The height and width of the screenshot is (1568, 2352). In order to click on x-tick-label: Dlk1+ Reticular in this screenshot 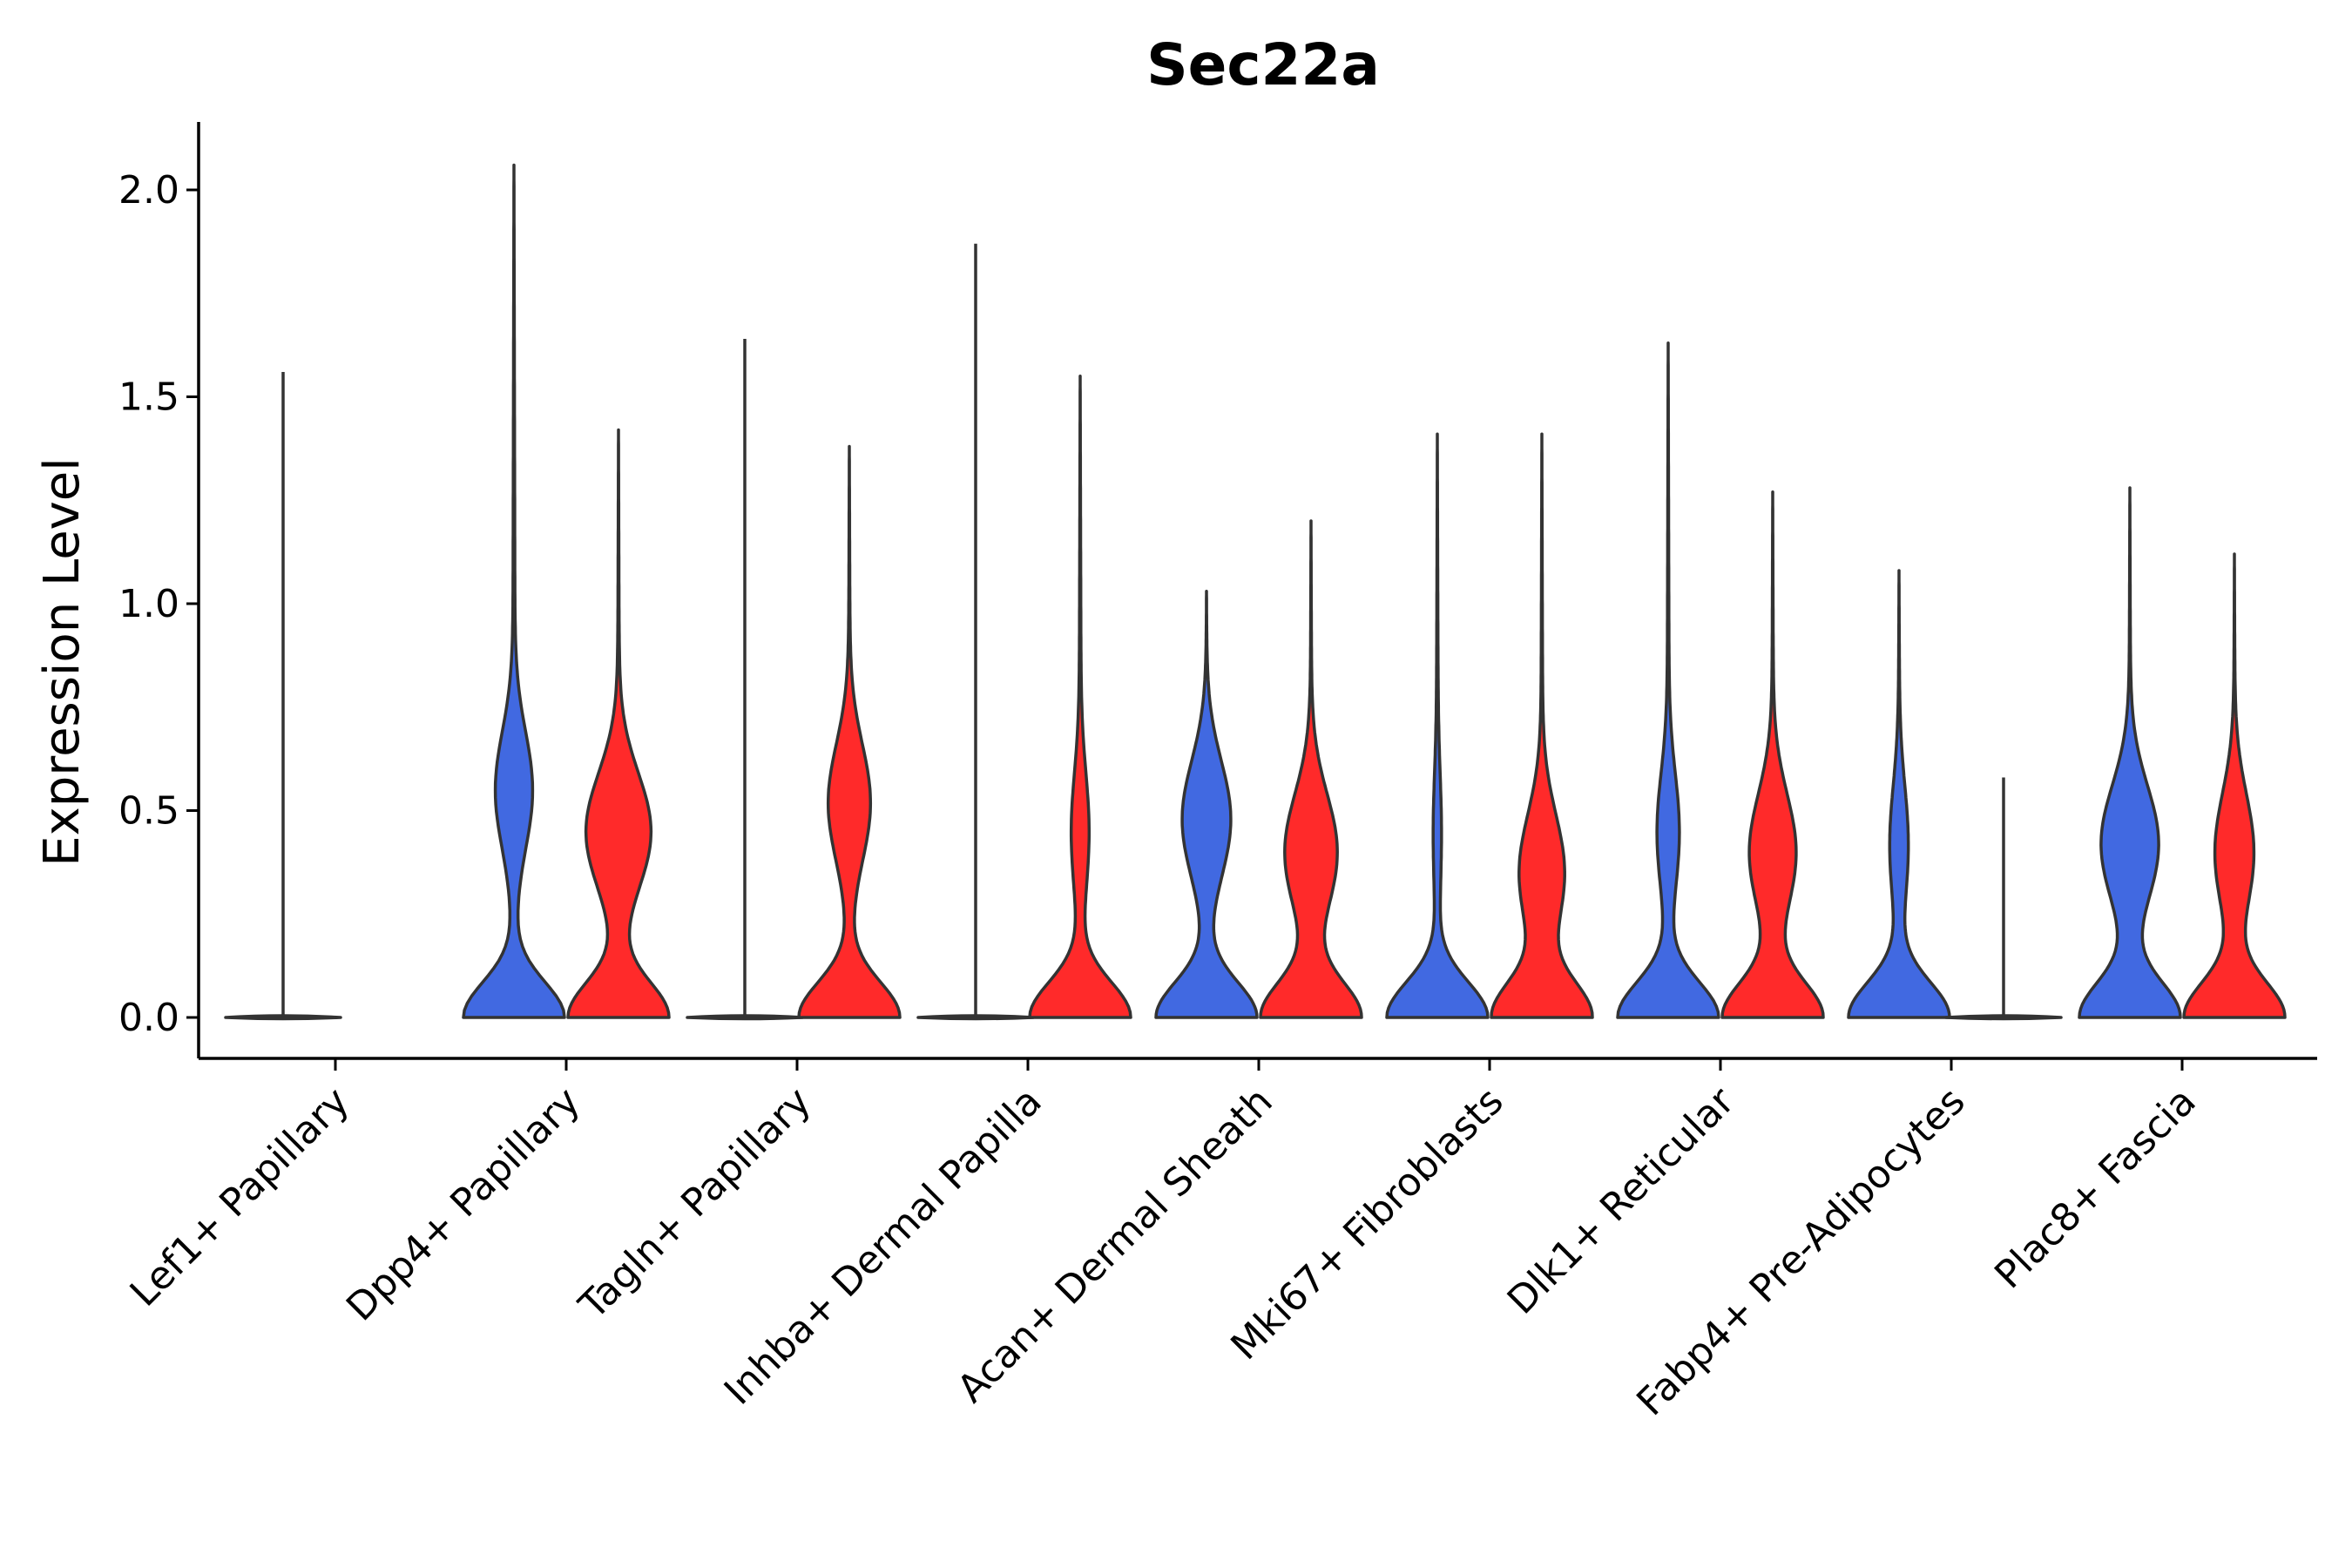, I will do `click(1621, 1201)`.